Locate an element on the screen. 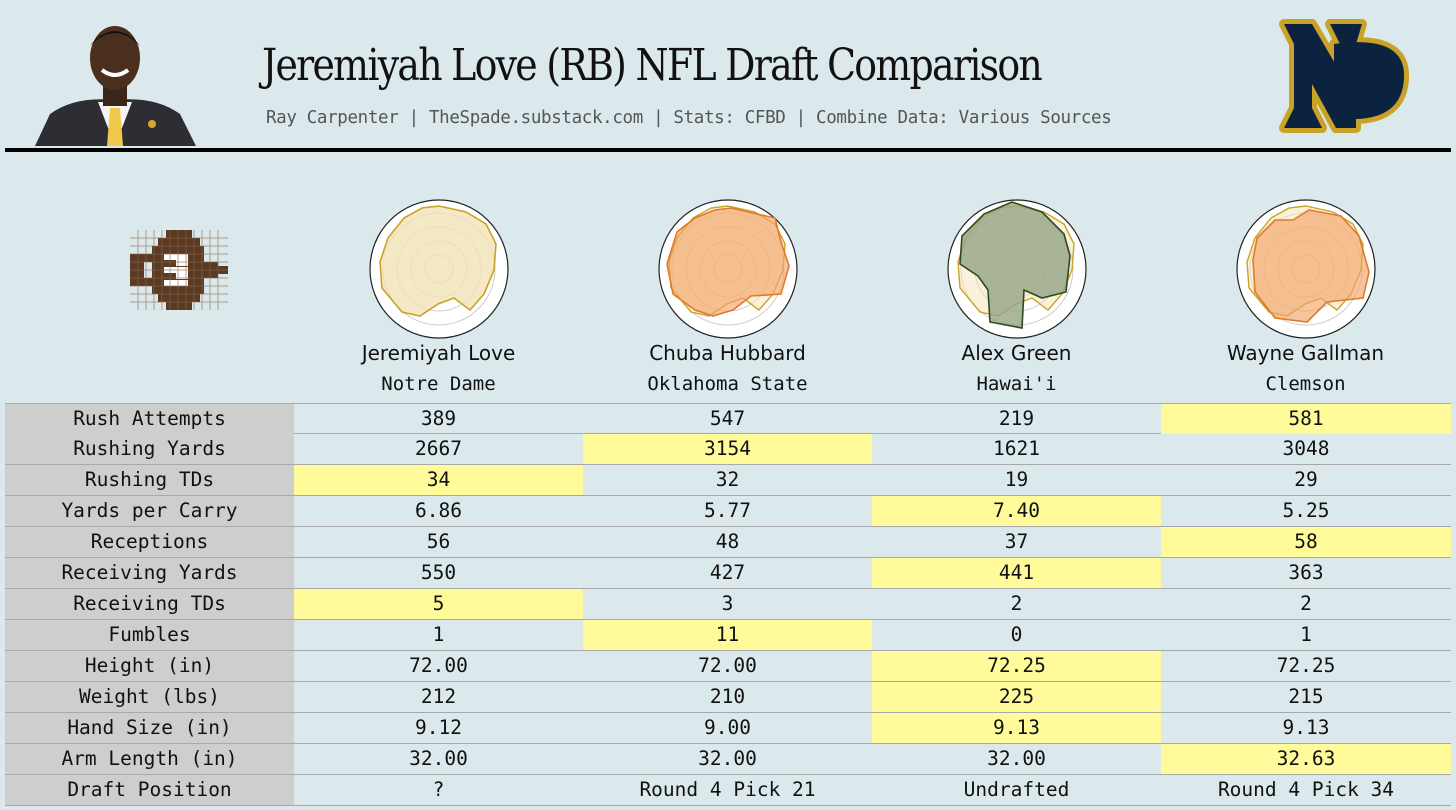 The image size is (1456, 810). stat-value: 7.40 is located at coordinates (1016, 511).